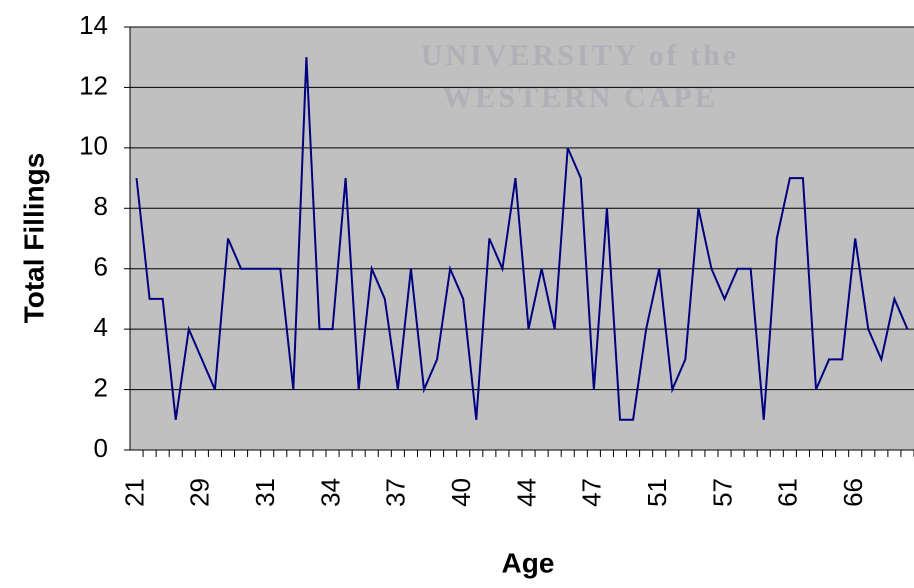 This screenshot has width=914, height=588. Describe the element at coordinates (101, 448) in the screenshot. I see `y-tick-label: 0` at that location.